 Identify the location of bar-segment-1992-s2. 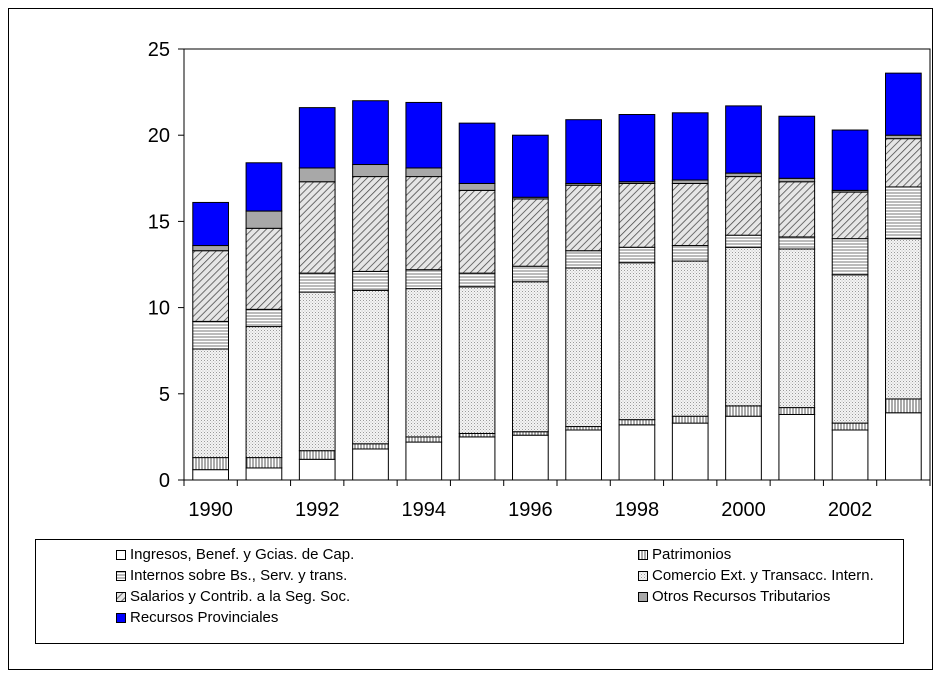
(317, 371).